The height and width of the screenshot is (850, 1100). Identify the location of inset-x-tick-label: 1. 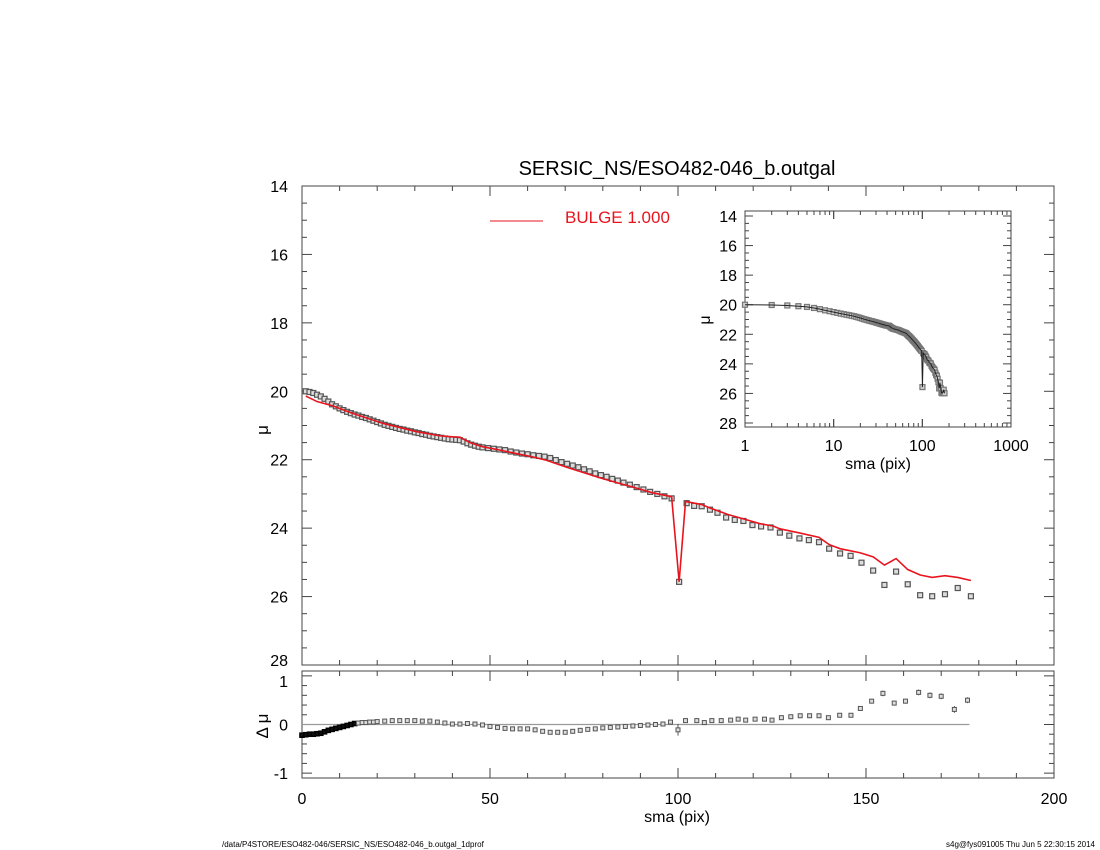
(745, 446).